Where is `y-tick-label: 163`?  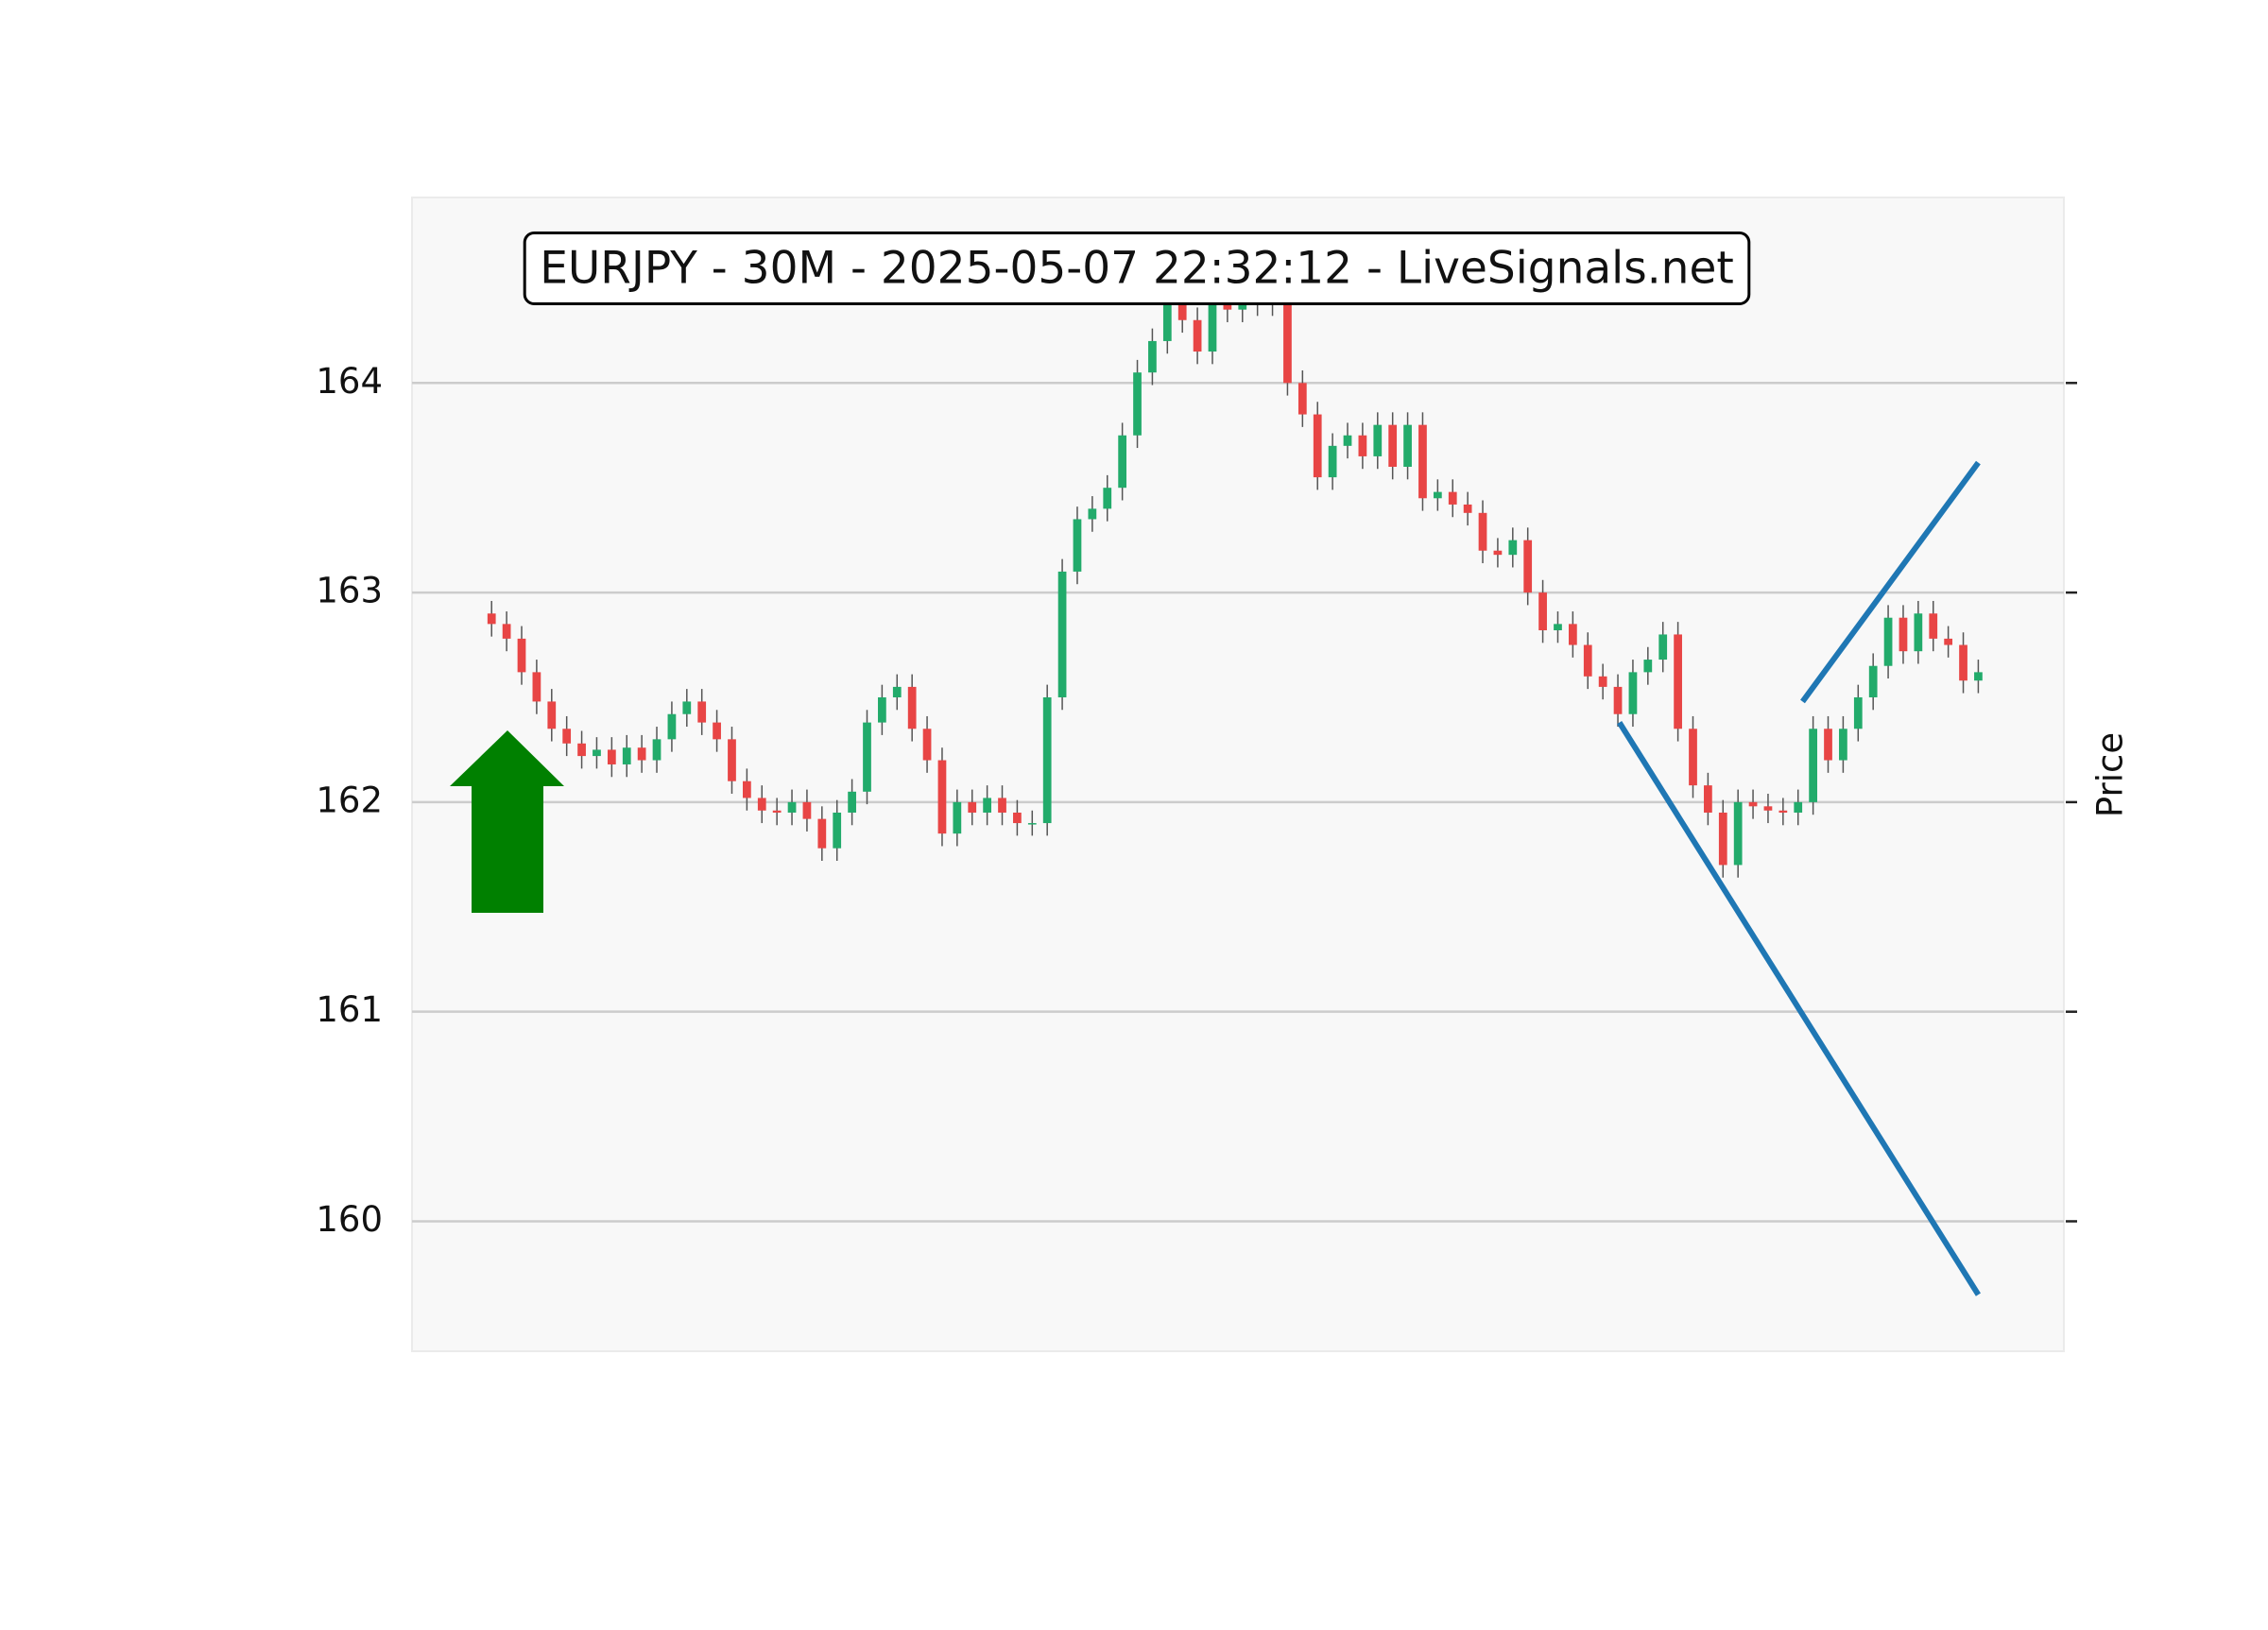
y-tick-label: 163 is located at coordinates (349, 591).